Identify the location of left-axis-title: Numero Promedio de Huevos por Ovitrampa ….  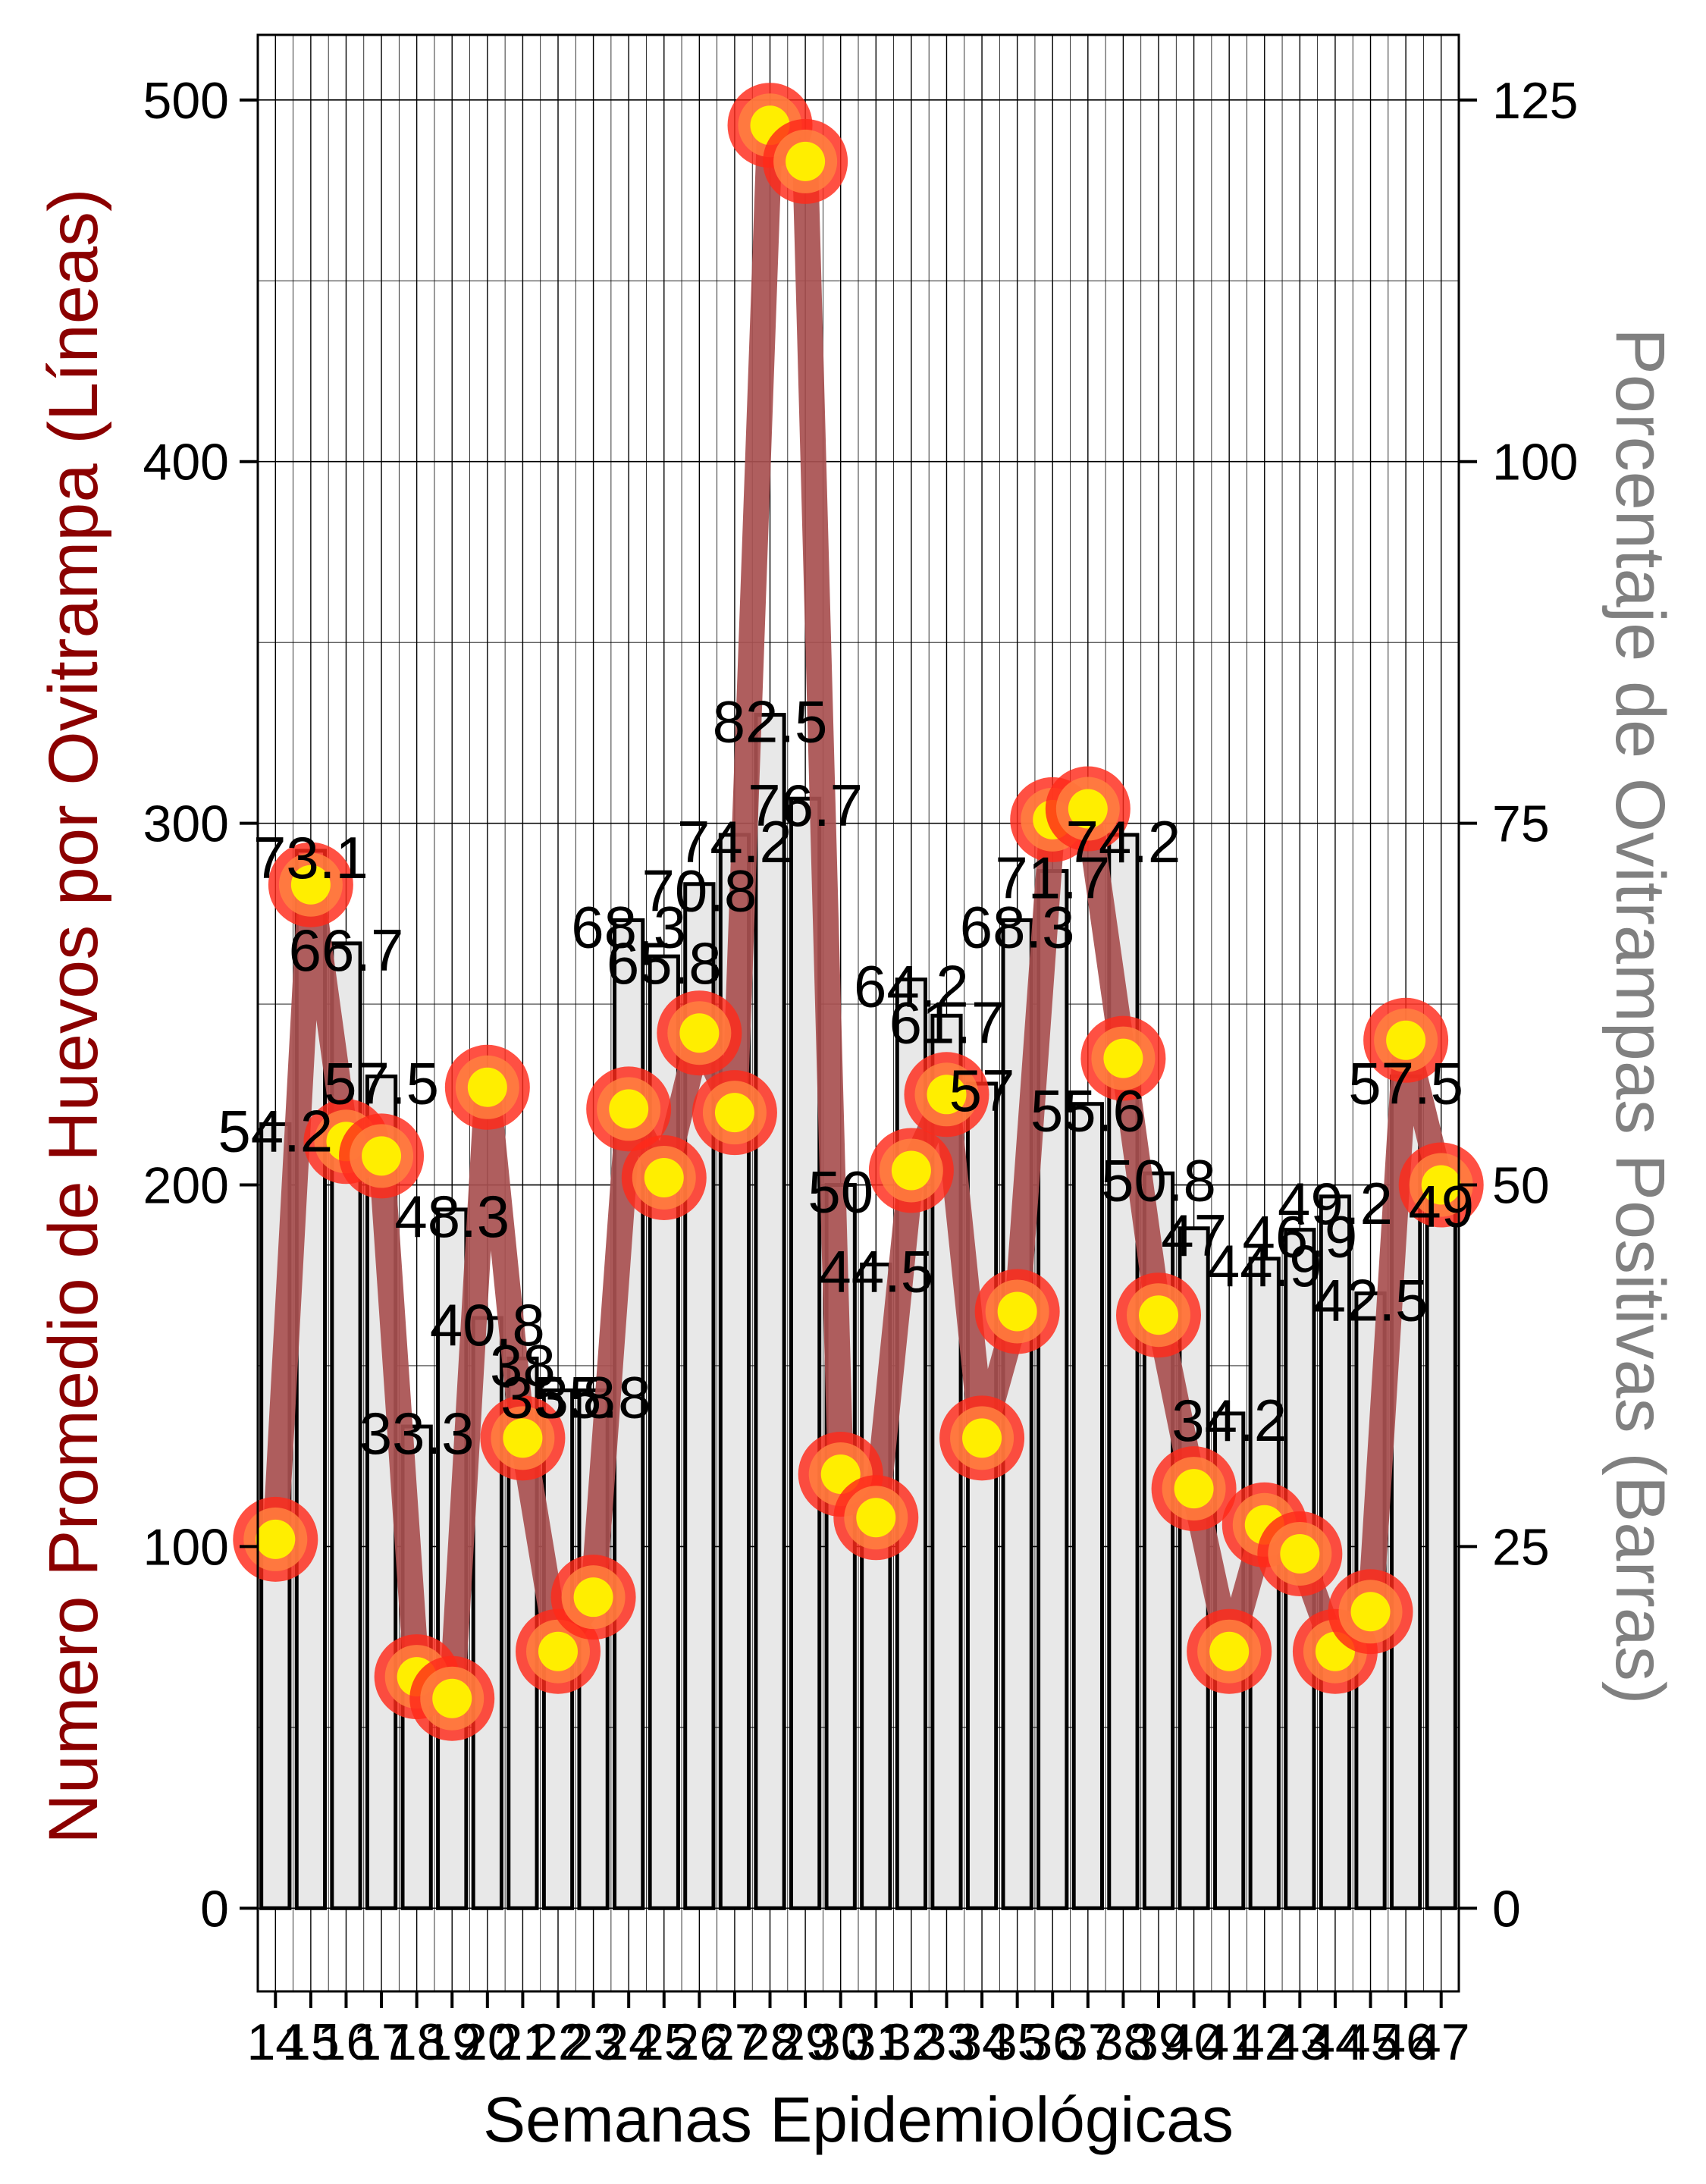
(74, 1016).